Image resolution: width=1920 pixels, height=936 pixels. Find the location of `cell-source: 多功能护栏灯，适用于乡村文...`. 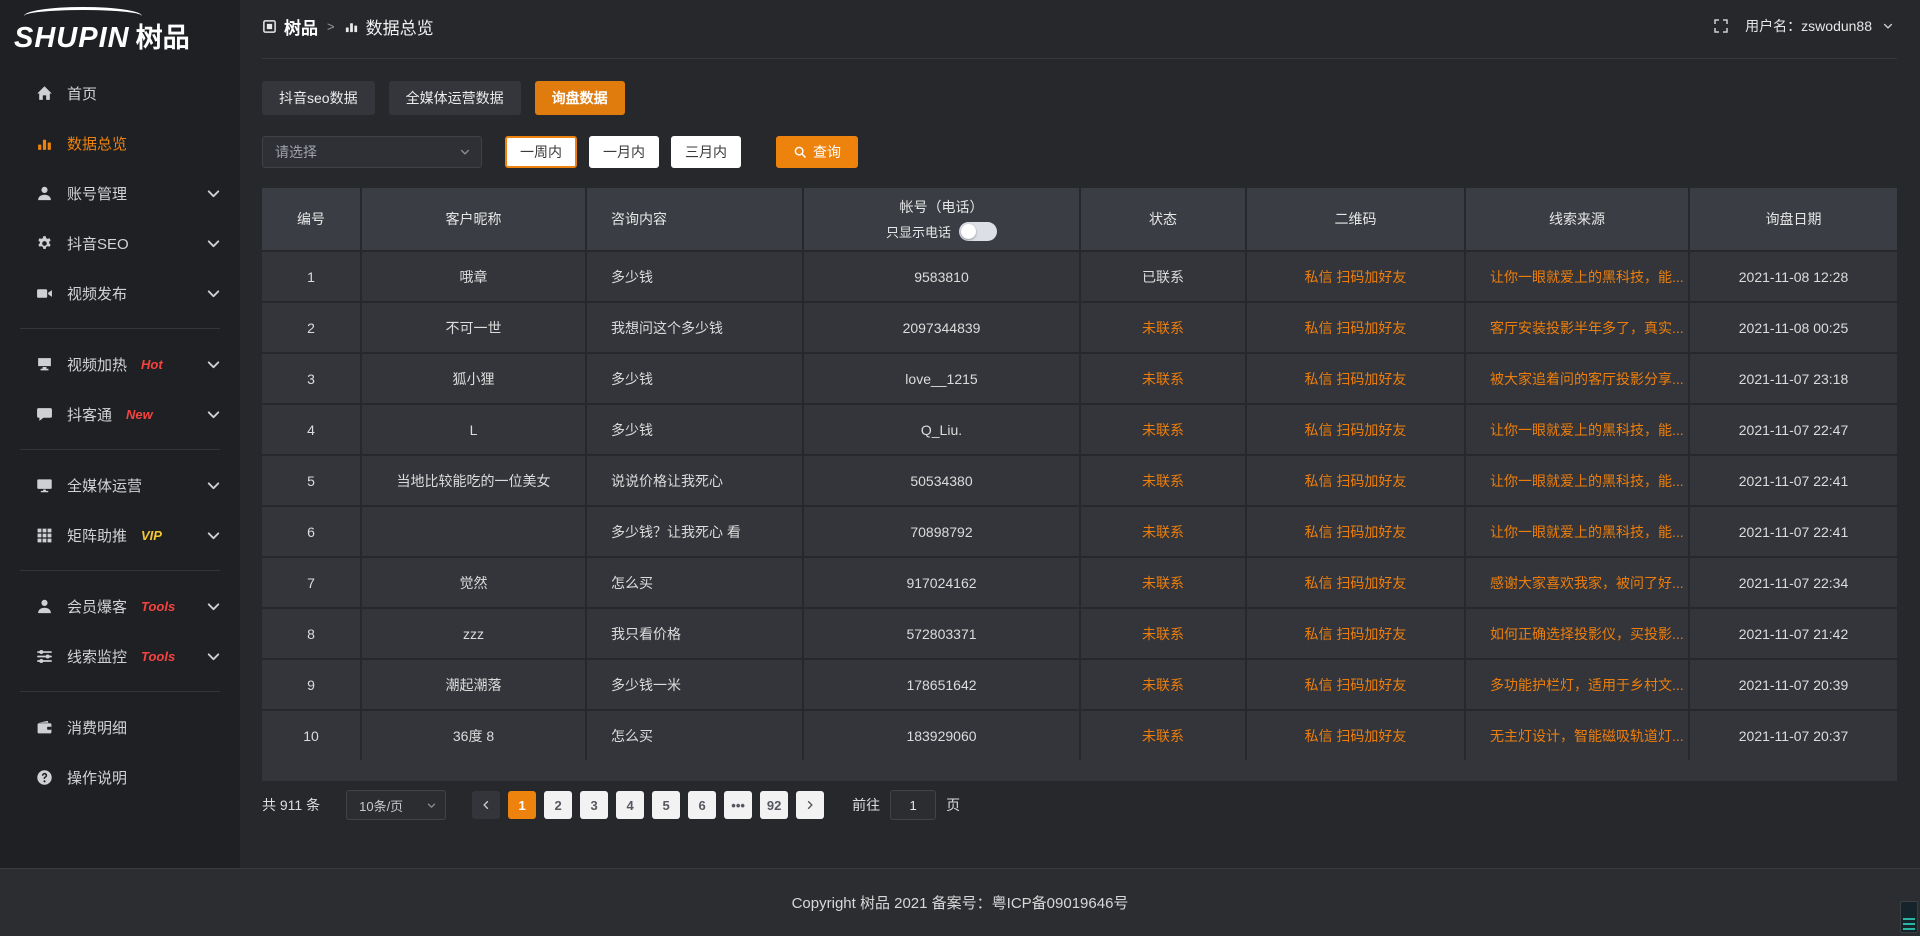

cell-source: 多功能护栏灯，适用于乡村文... is located at coordinates (1578, 684).